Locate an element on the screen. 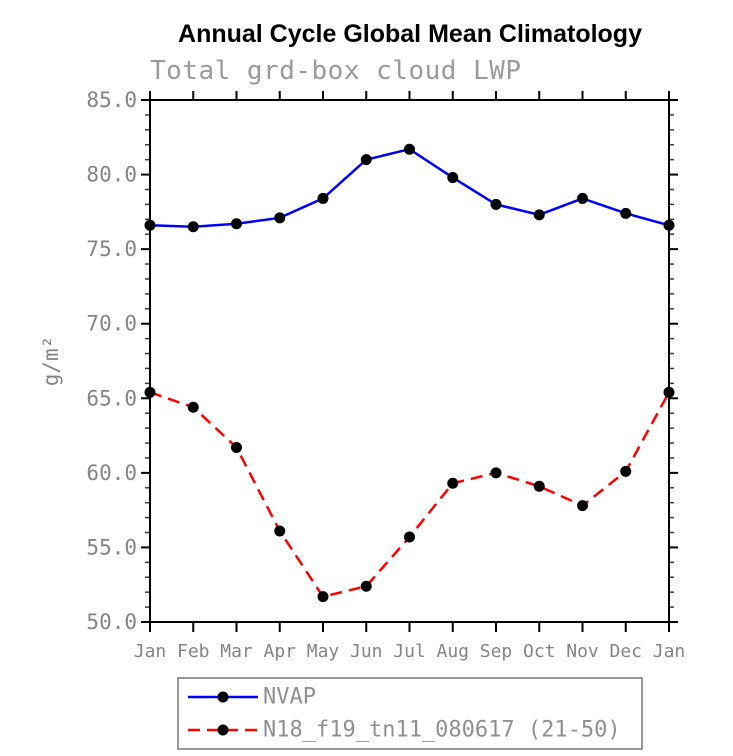  x-tick-label: Aug is located at coordinates (452, 651).